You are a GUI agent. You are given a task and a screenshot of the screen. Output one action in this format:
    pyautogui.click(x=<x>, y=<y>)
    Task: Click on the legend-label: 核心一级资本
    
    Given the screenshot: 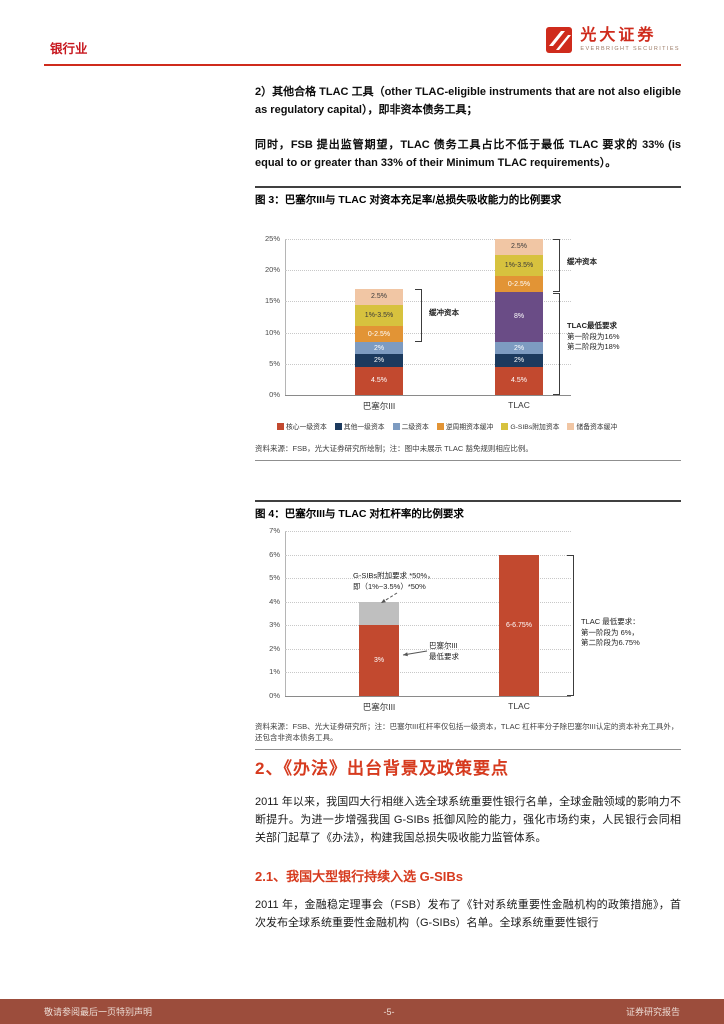 What is the action you would take?
    pyautogui.click(x=306, y=427)
    